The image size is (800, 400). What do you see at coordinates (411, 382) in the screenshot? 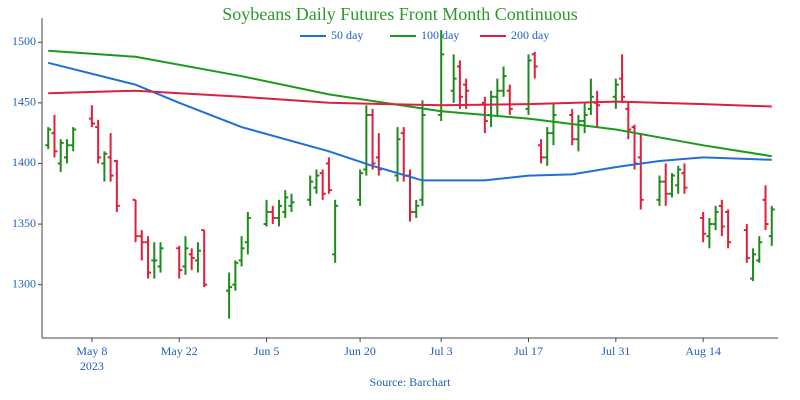
I see `source: Source: Barchart` at bounding box center [411, 382].